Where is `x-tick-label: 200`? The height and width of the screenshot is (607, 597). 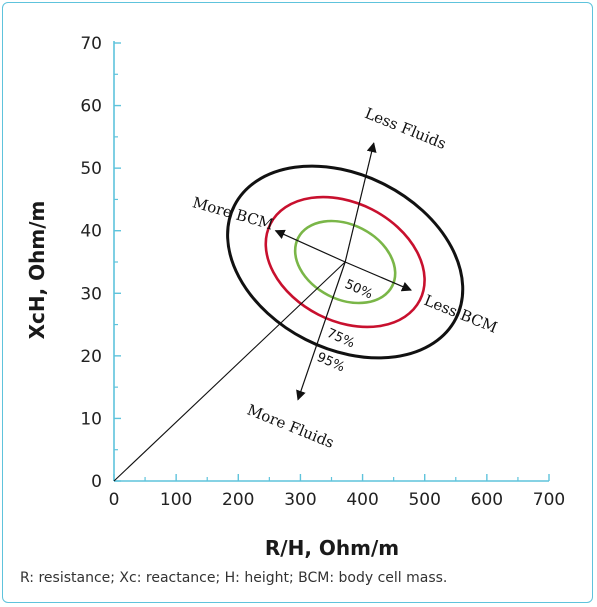 x-tick-label: 200 is located at coordinates (238, 500).